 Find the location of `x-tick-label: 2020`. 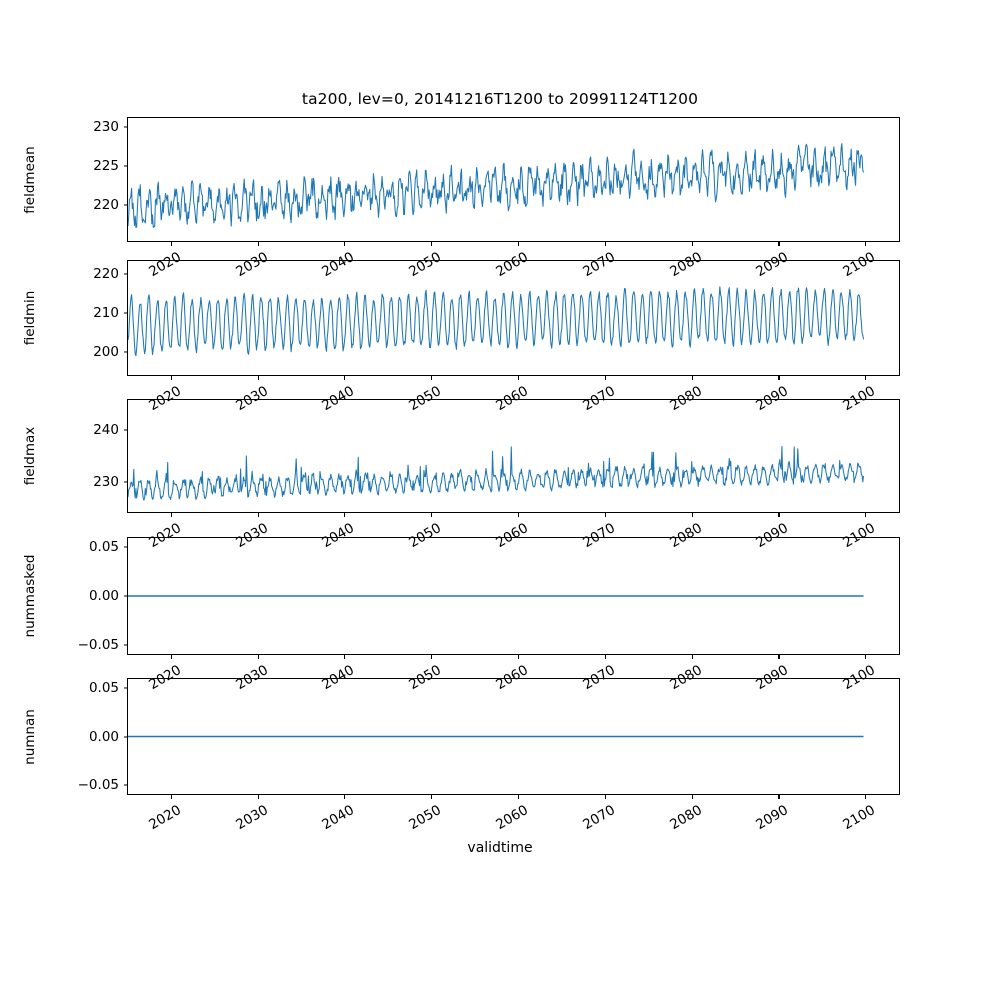

x-tick-label: 2020 is located at coordinates (164, 818).